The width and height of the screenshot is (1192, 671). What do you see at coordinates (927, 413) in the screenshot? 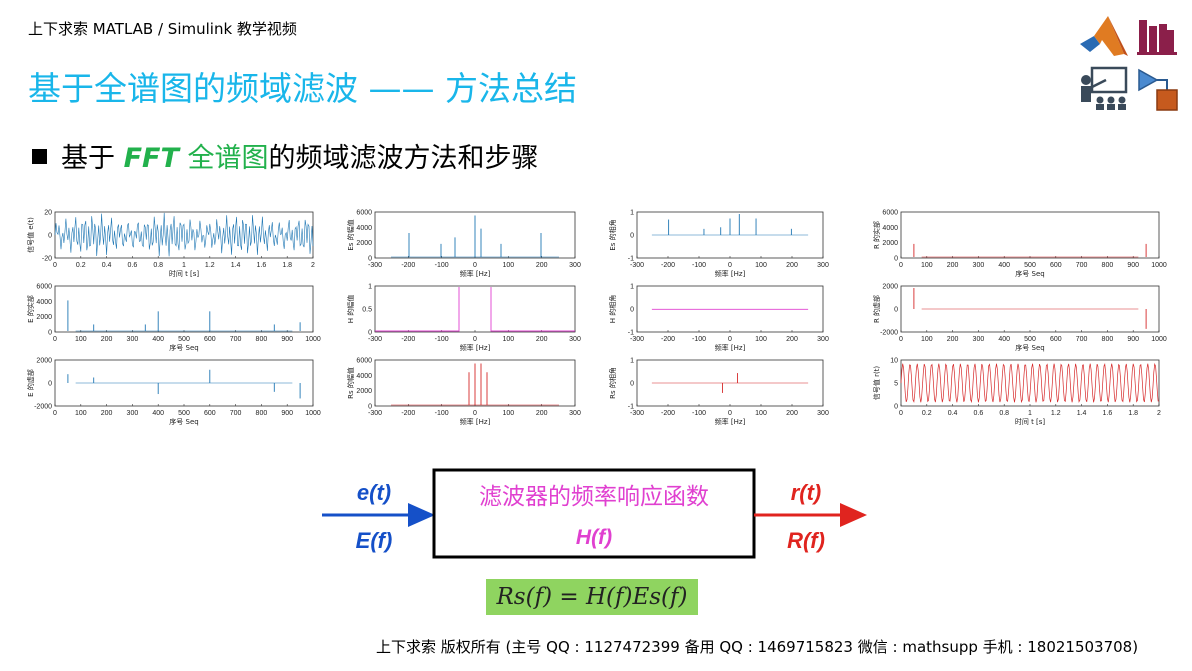
I see `x-tick-label: 0.2` at bounding box center [927, 413].